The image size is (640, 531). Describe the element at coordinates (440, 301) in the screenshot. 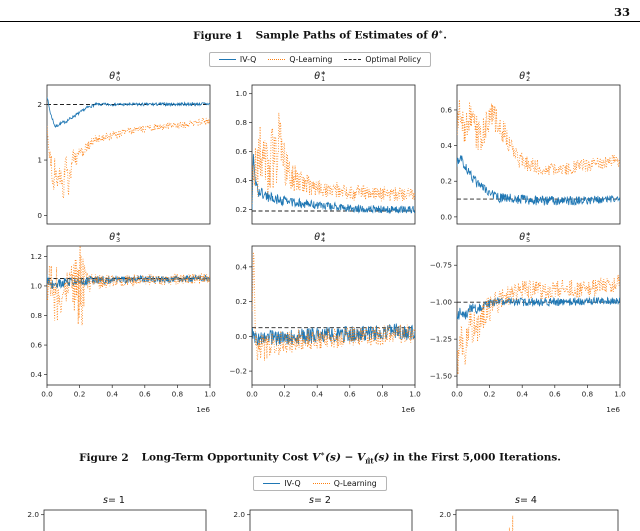

I see `svg-text: −1.00` at that location.